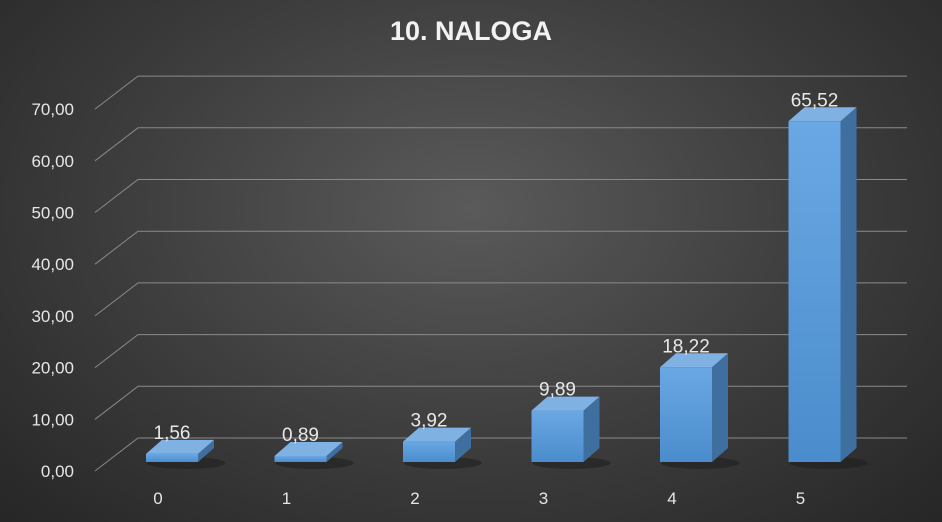  I want to click on x-category-label: 3, so click(543, 498).